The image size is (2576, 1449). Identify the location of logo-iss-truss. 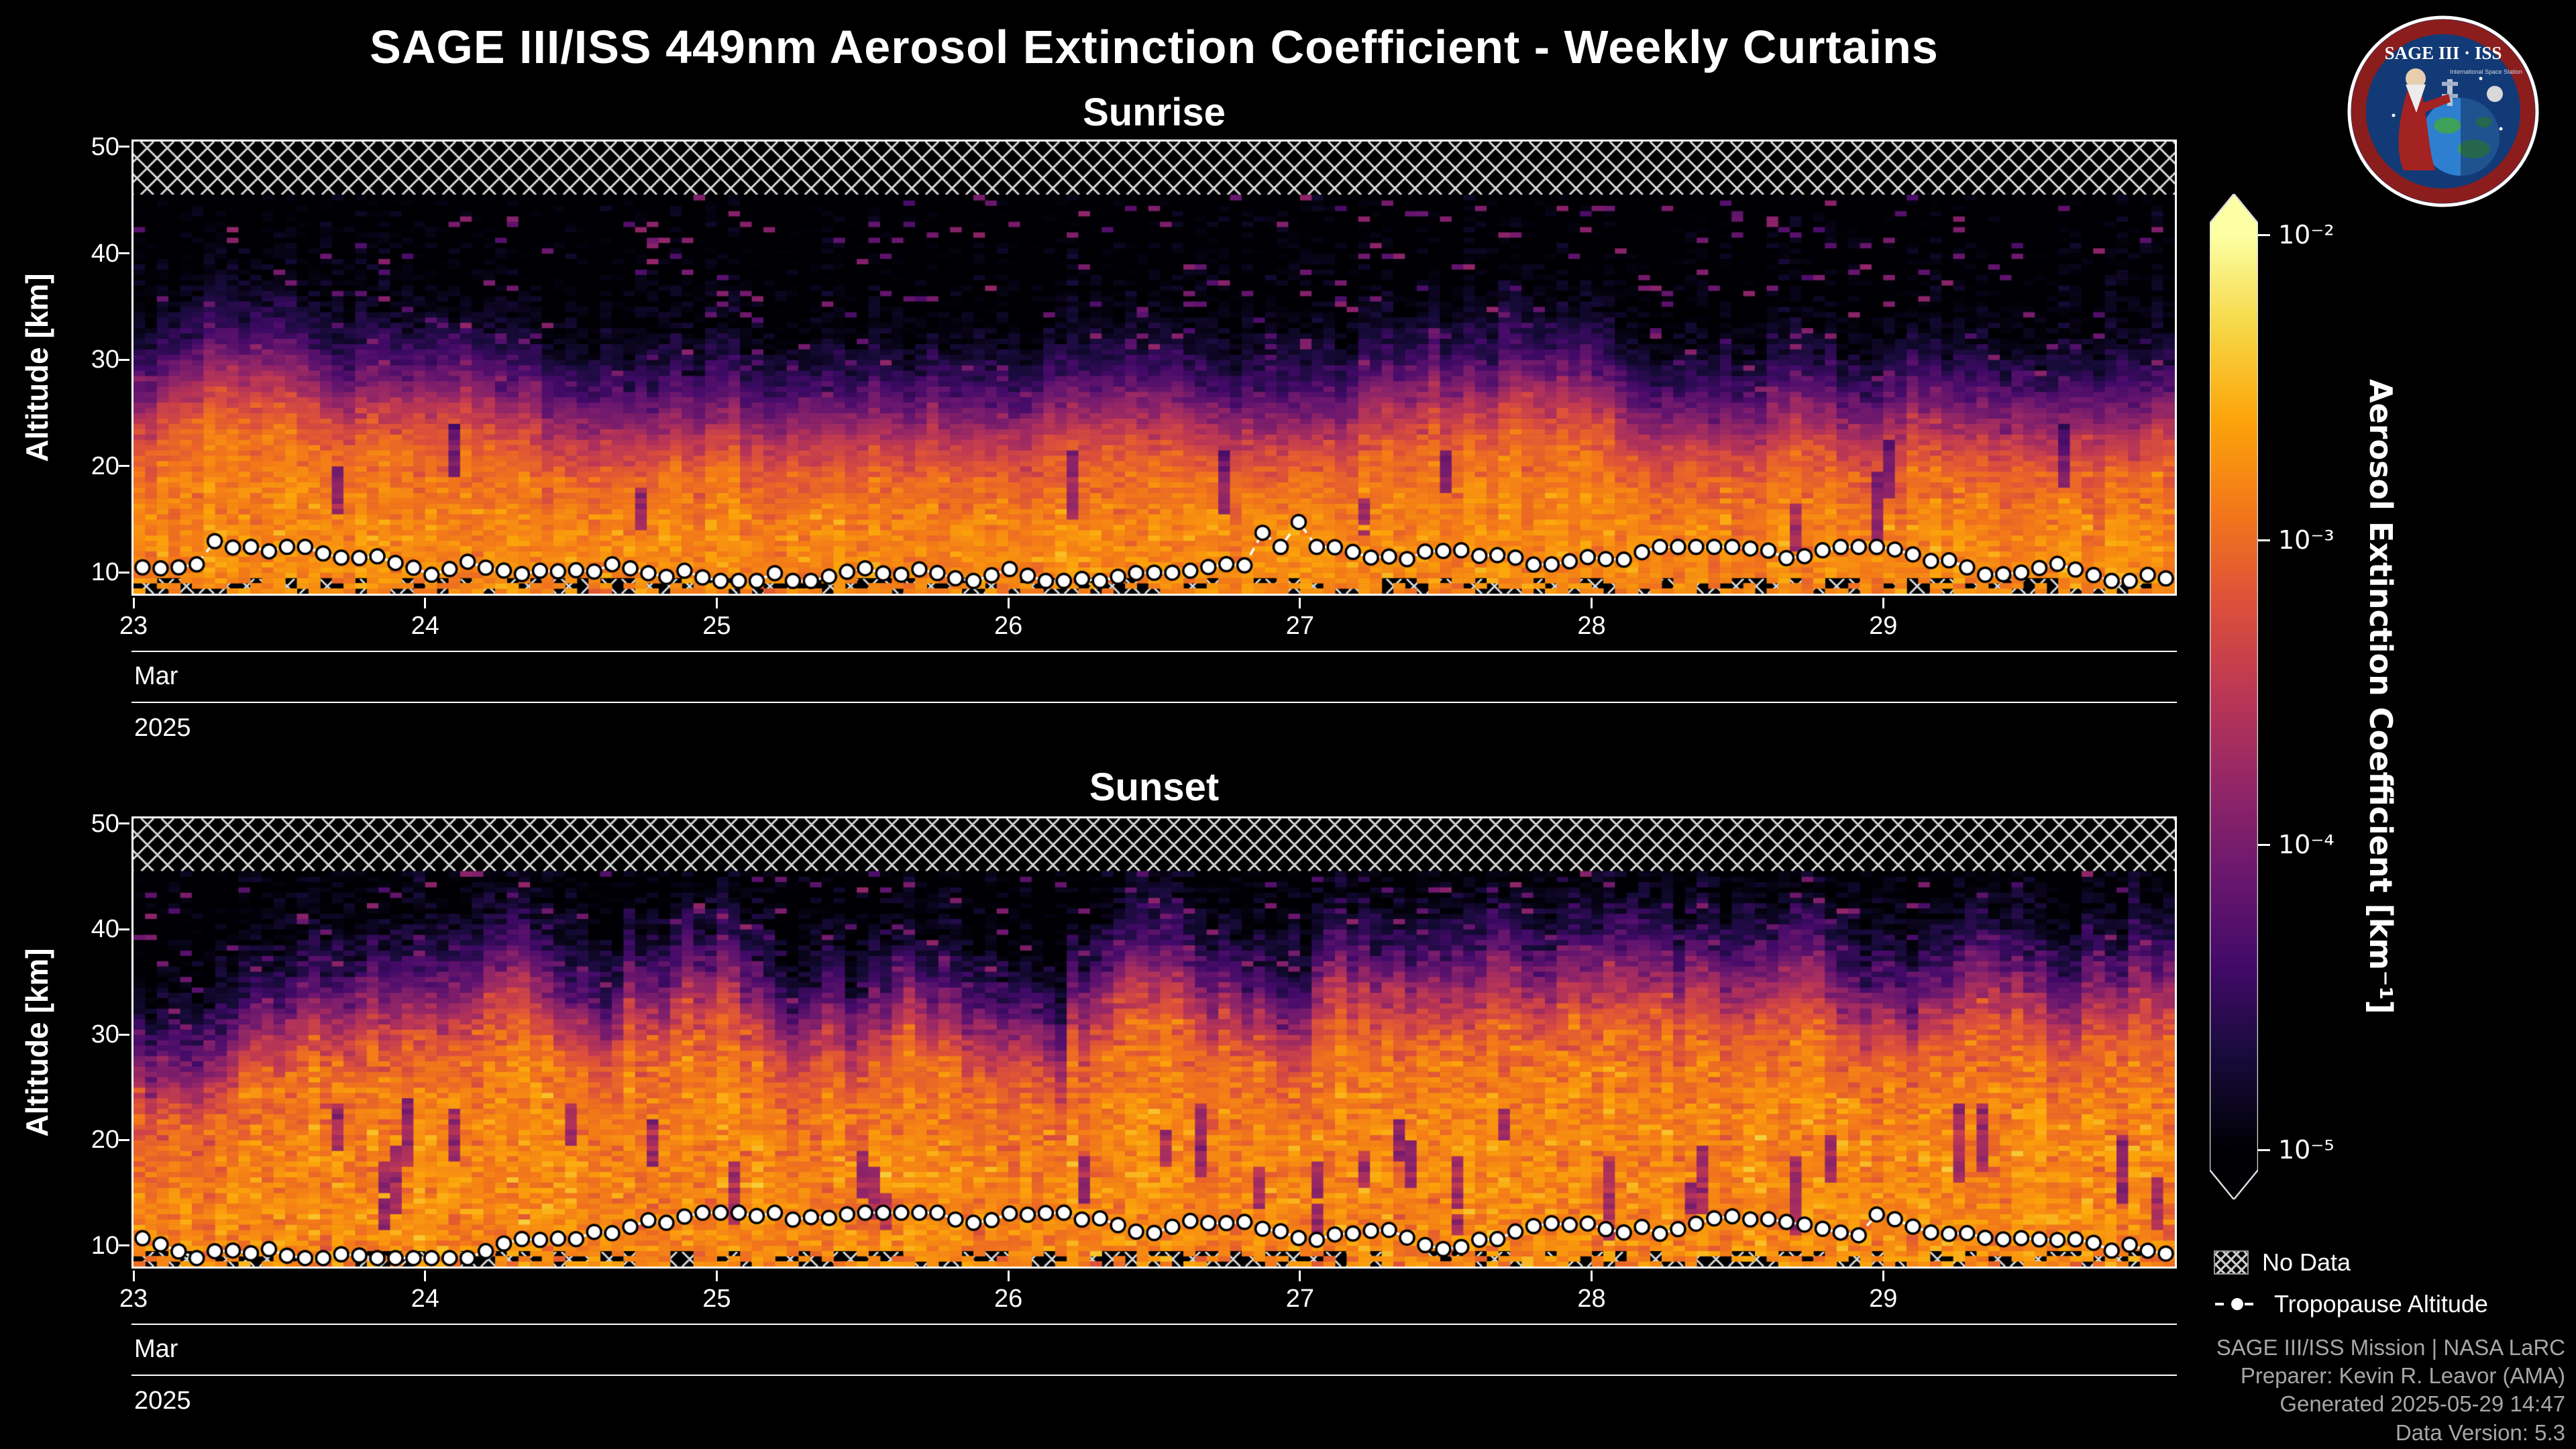
(2450, 92).